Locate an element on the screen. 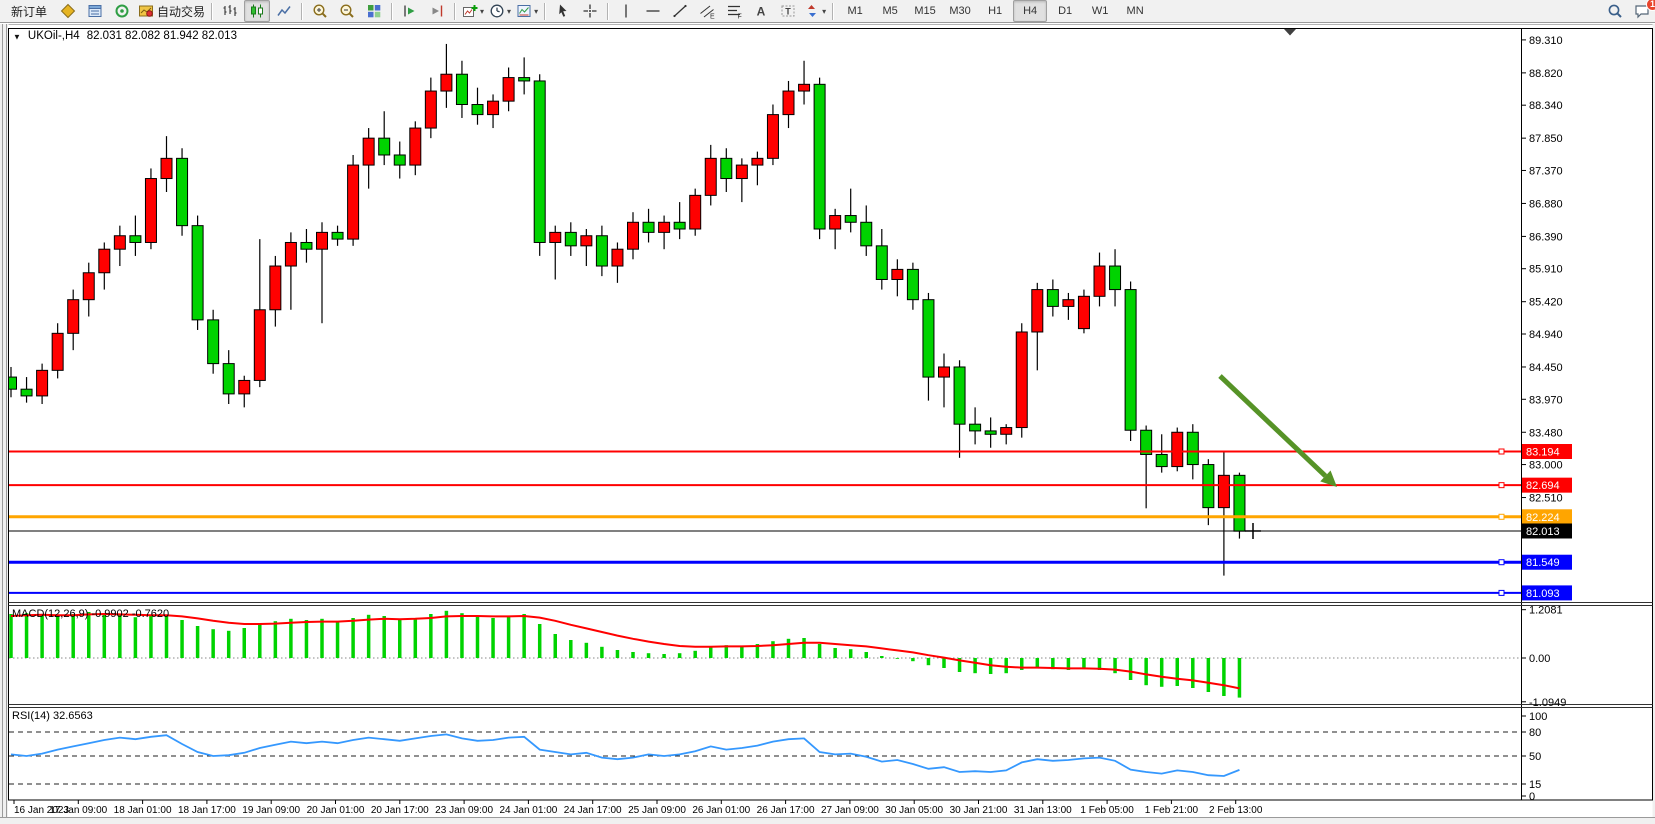 Image resolution: width=1655 pixels, height=824 pixels. new-order-button: 新订单 is located at coordinates (29, 11).